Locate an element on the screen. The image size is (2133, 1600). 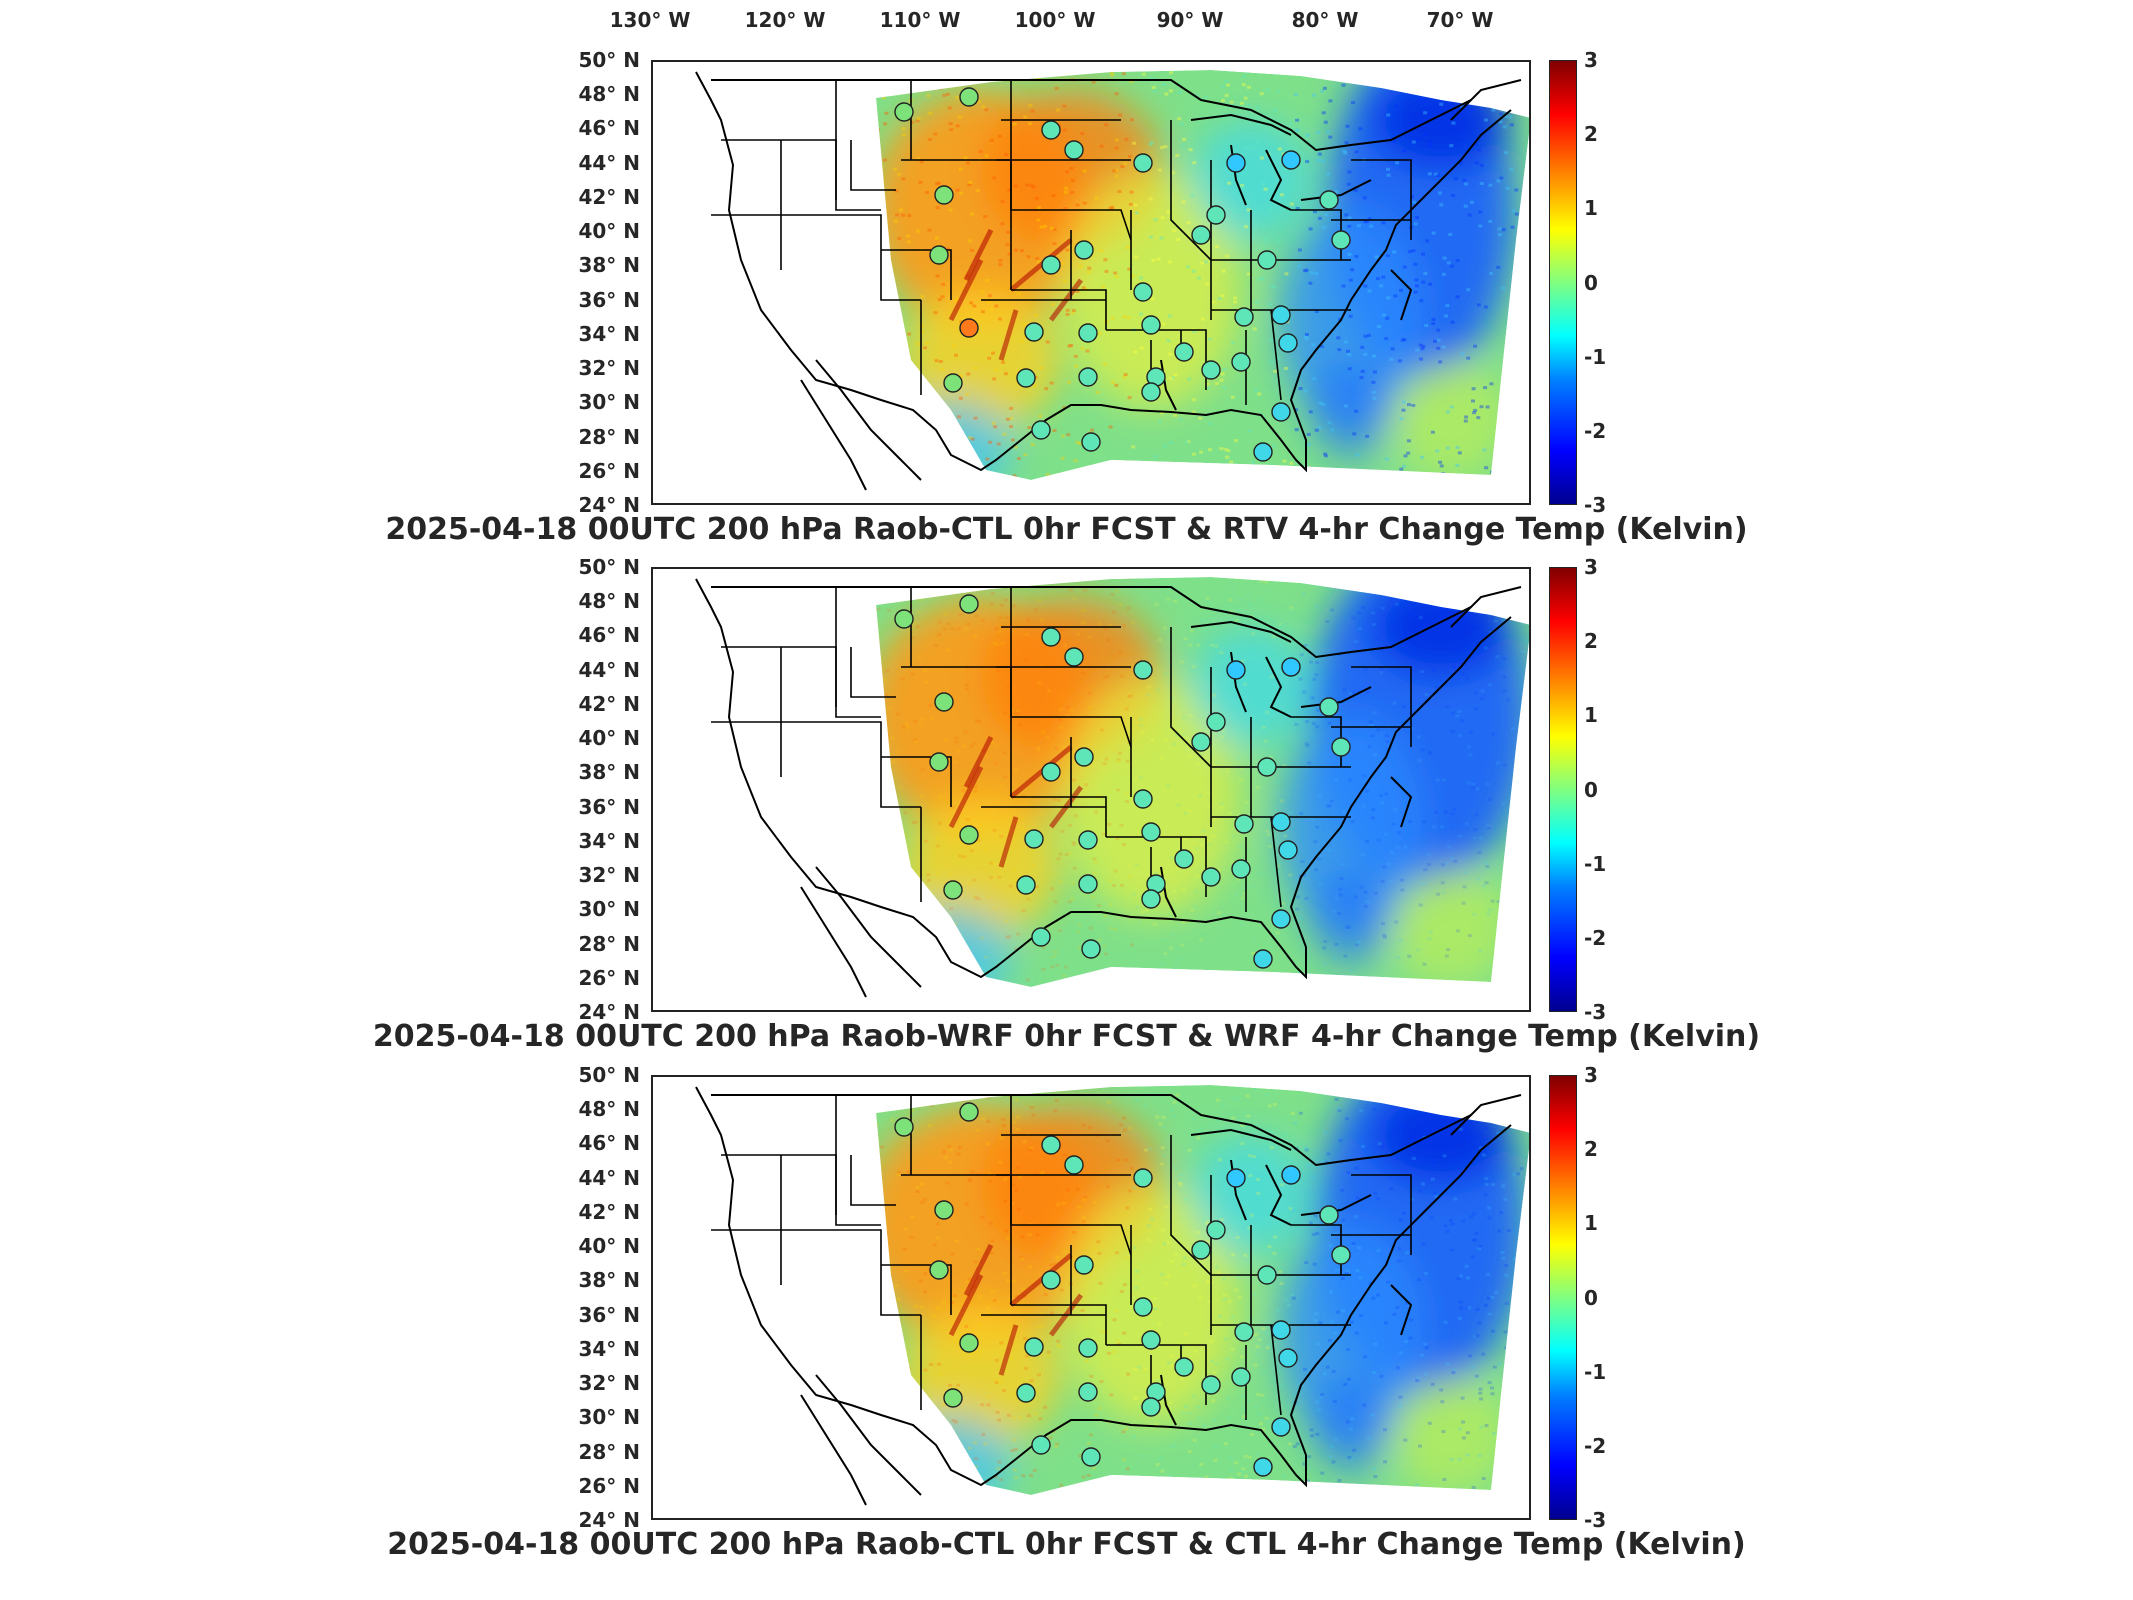
colorbar-tick: -1 is located at coordinates (1595, 1371).